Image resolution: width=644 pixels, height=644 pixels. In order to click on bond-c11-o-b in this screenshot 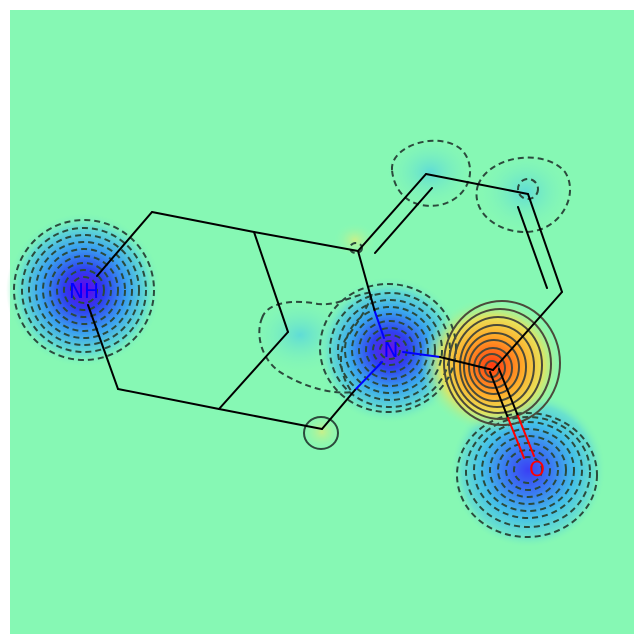, I will do `click(508, 392)`.